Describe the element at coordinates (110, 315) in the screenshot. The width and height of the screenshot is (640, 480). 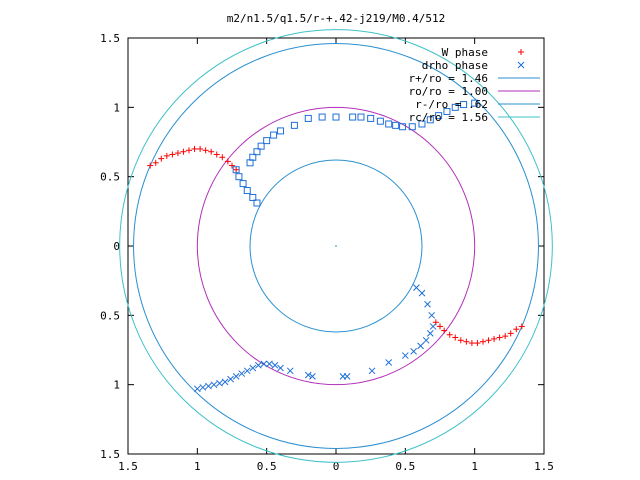
I see `y-tick-label: 0.5` at that location.